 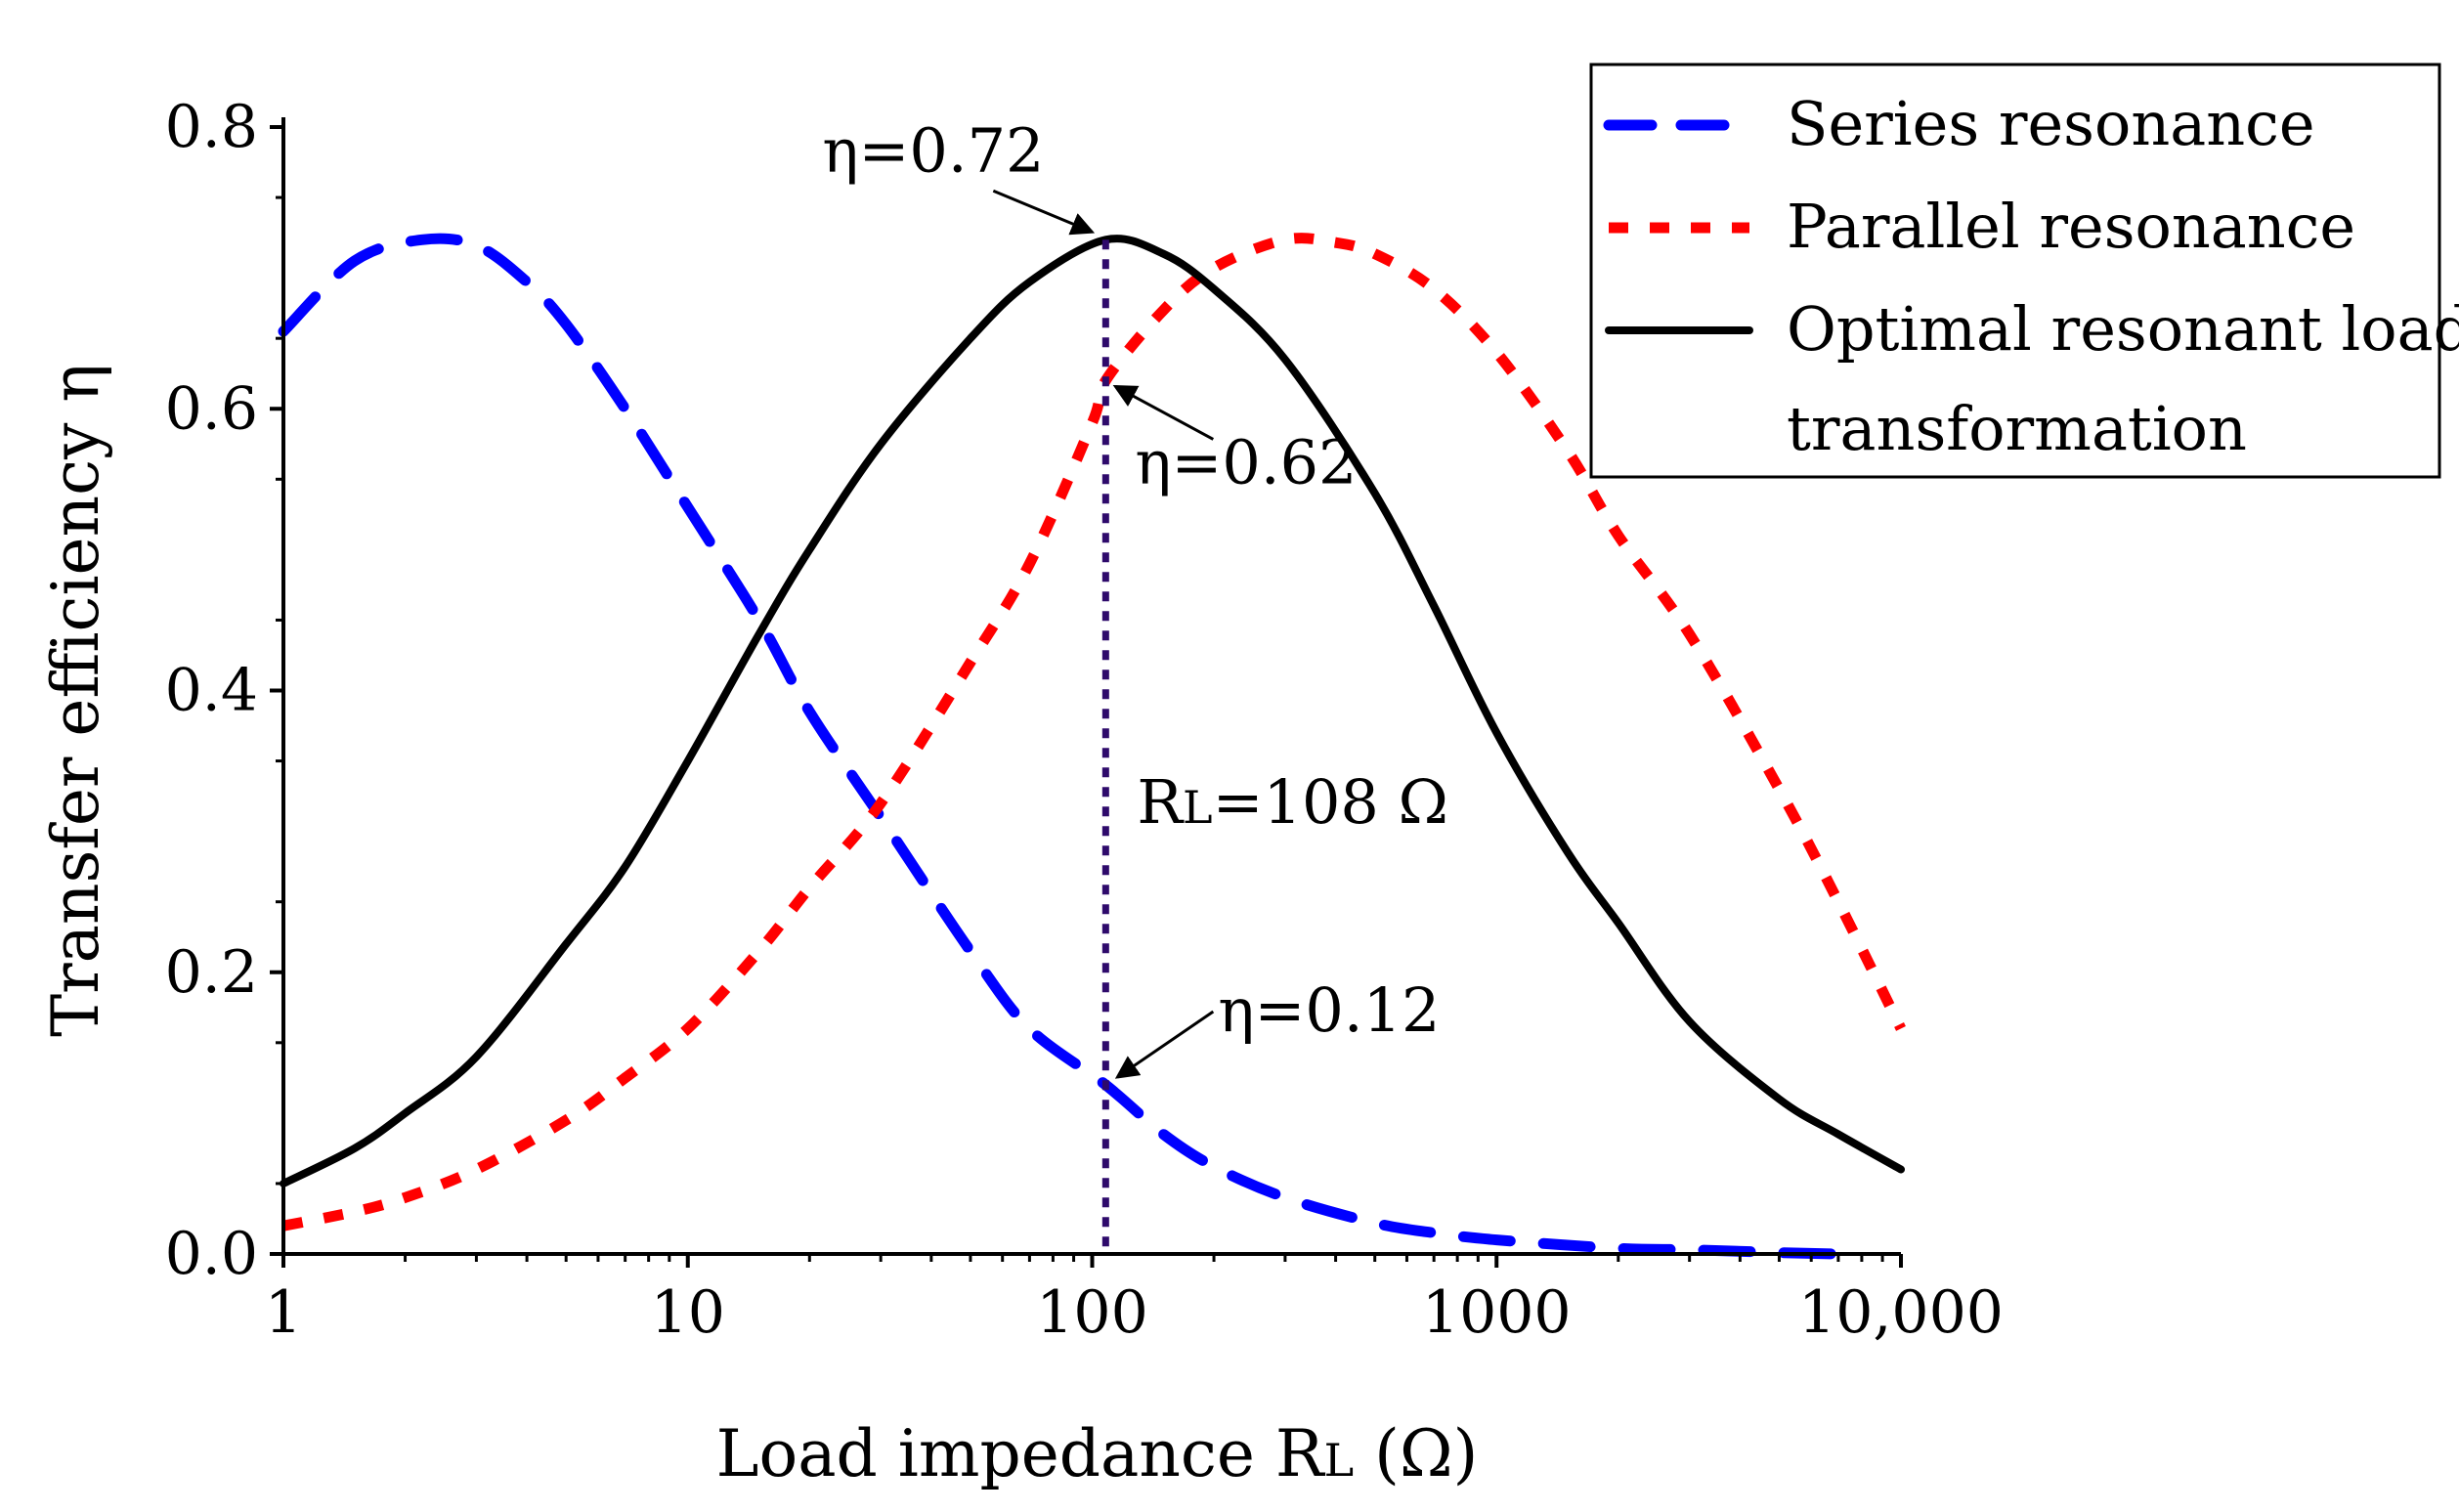 What do you see at coordinates (933, 150) in the screenshot?
I see `annotation-label: η=0.72` at bounding box center [933, 150].